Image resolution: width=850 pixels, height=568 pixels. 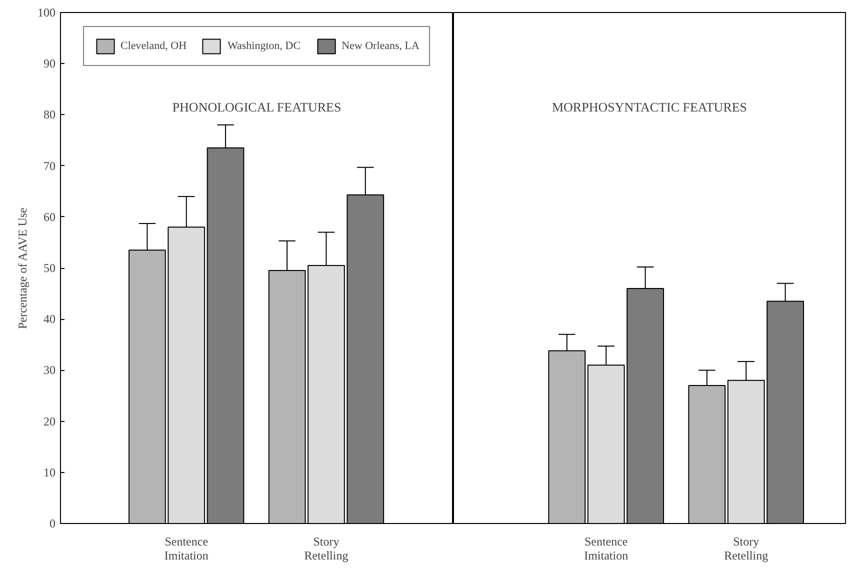 I want to click on y-tick-label: 80, so click(x=50, y=115).